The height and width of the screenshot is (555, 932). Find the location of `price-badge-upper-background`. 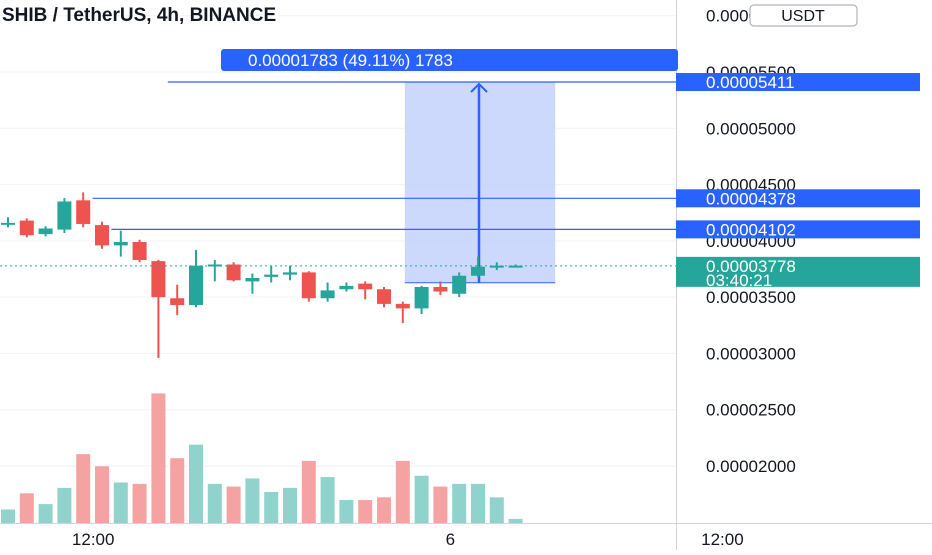

price-badge-upper-background is located at coordinates (798, 198).